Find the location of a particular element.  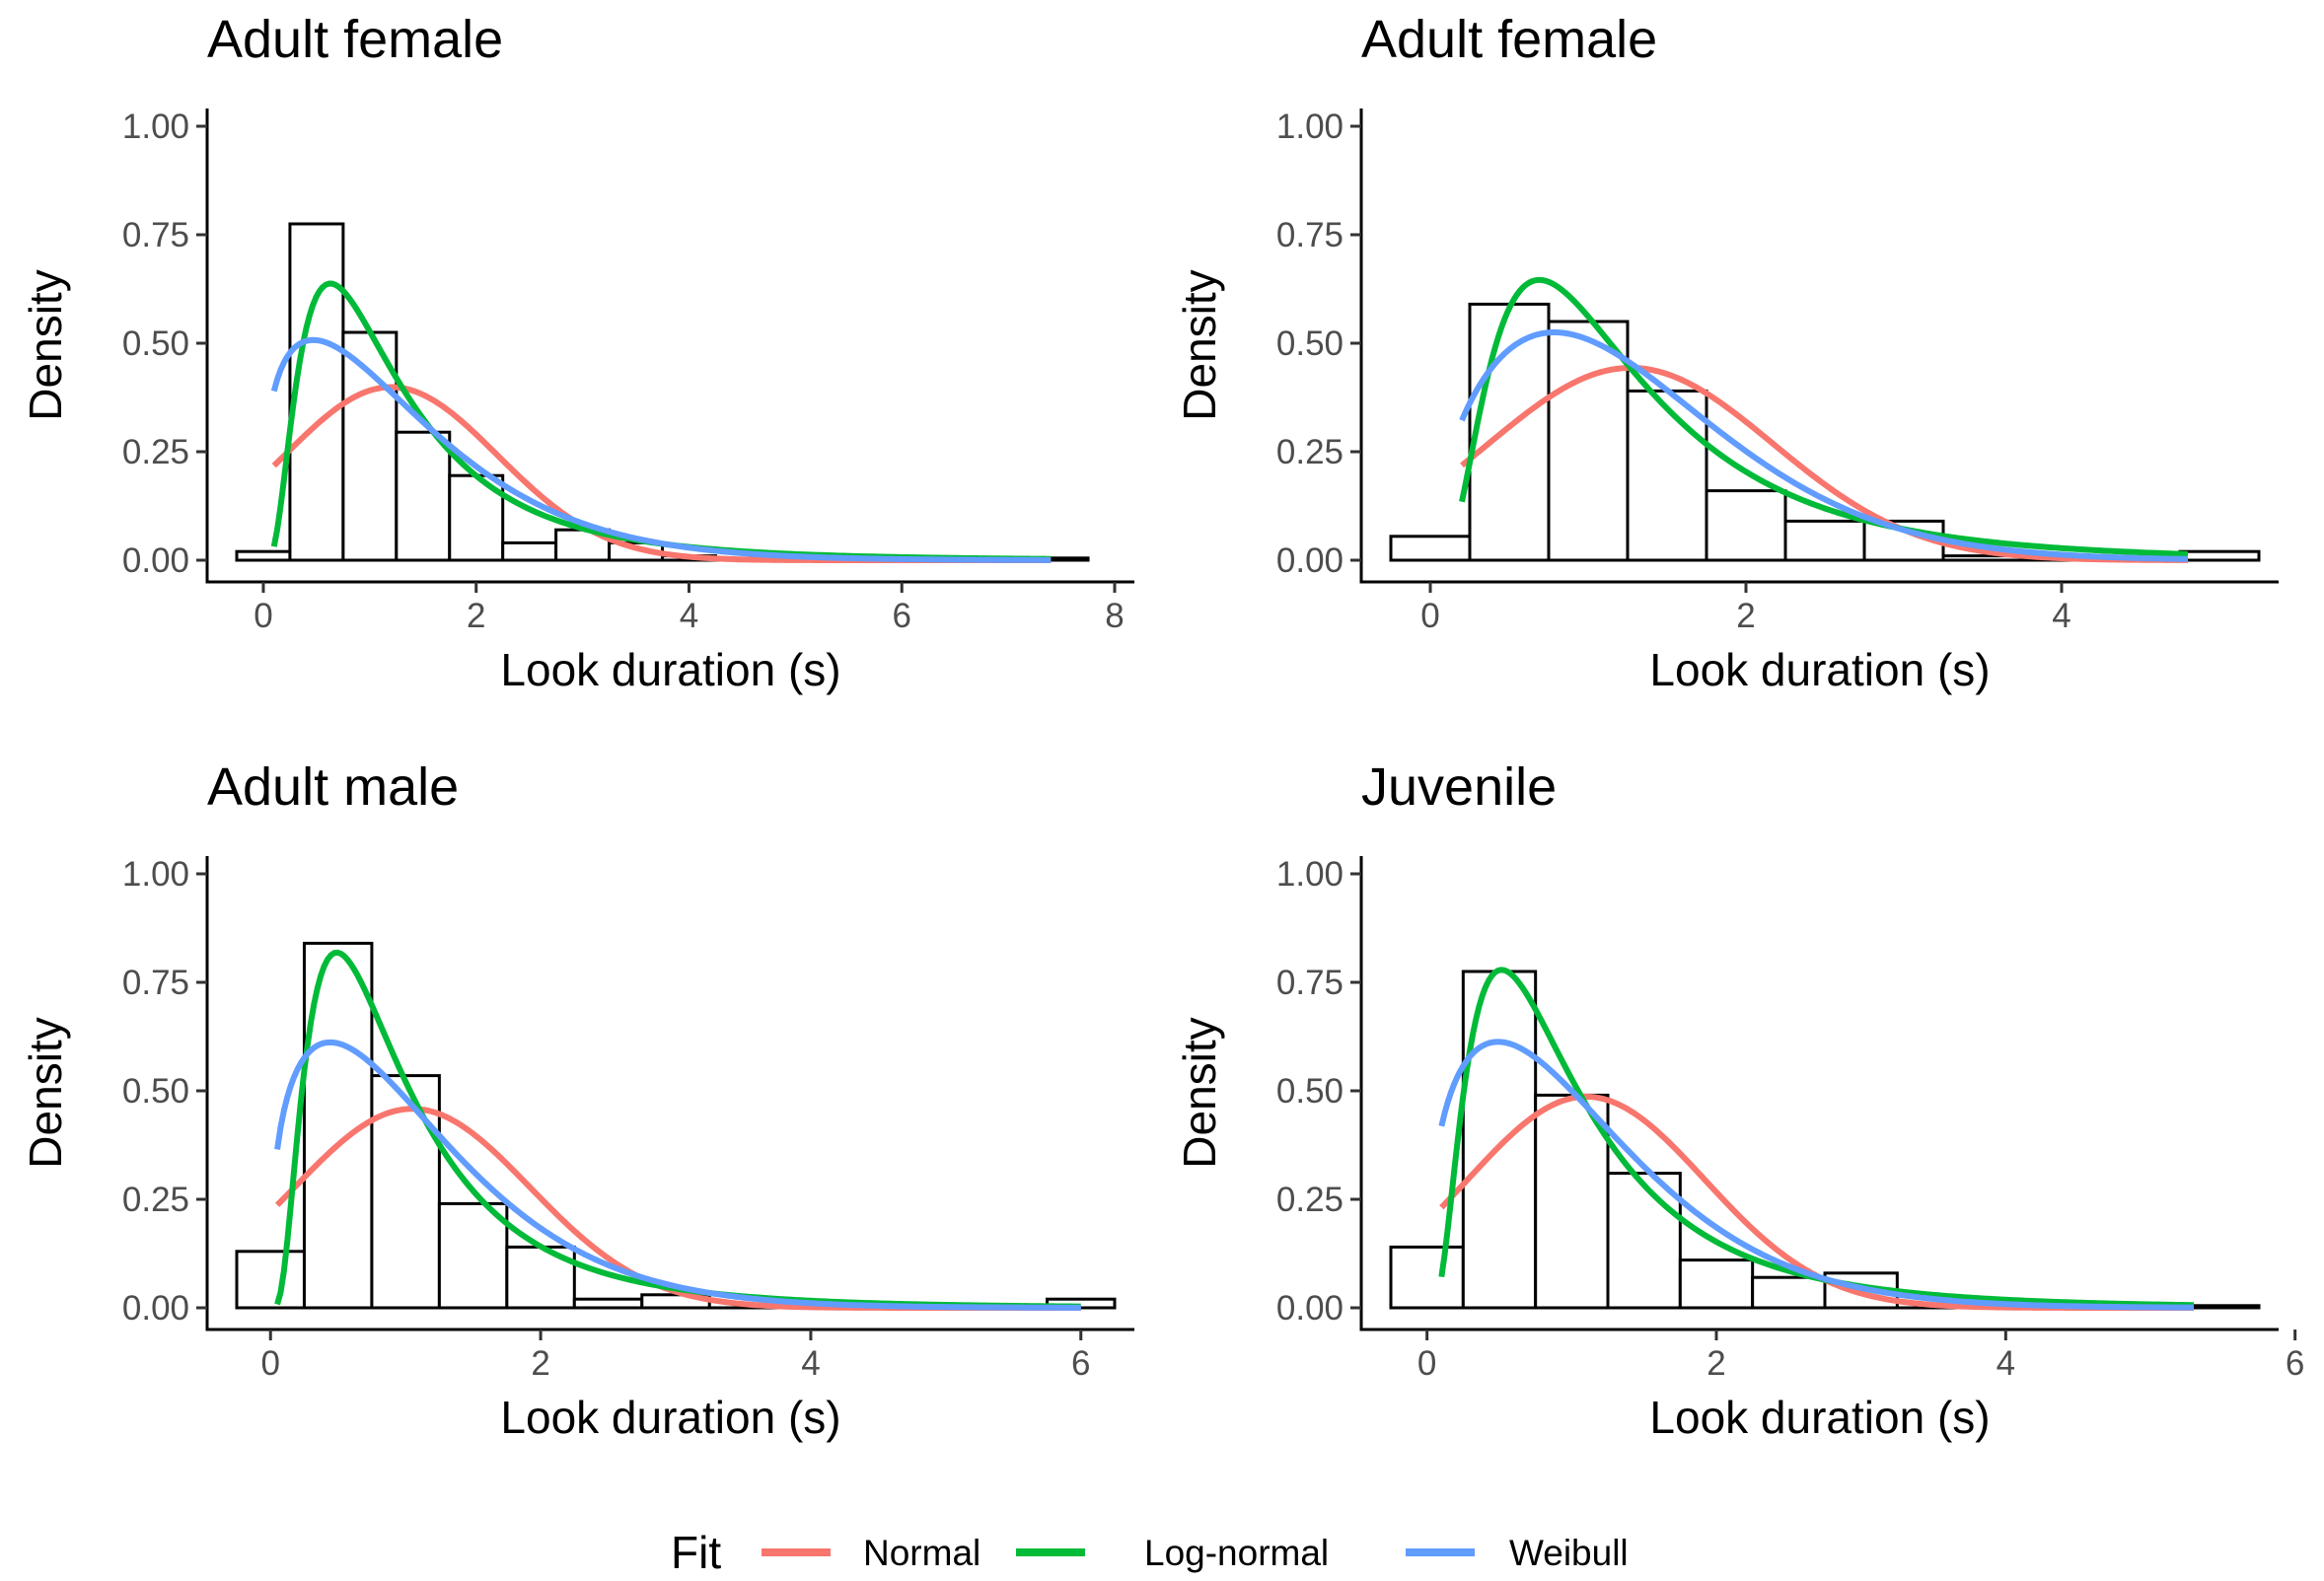

legend-item-normal: Normal is located at coordinates (871, 1553).